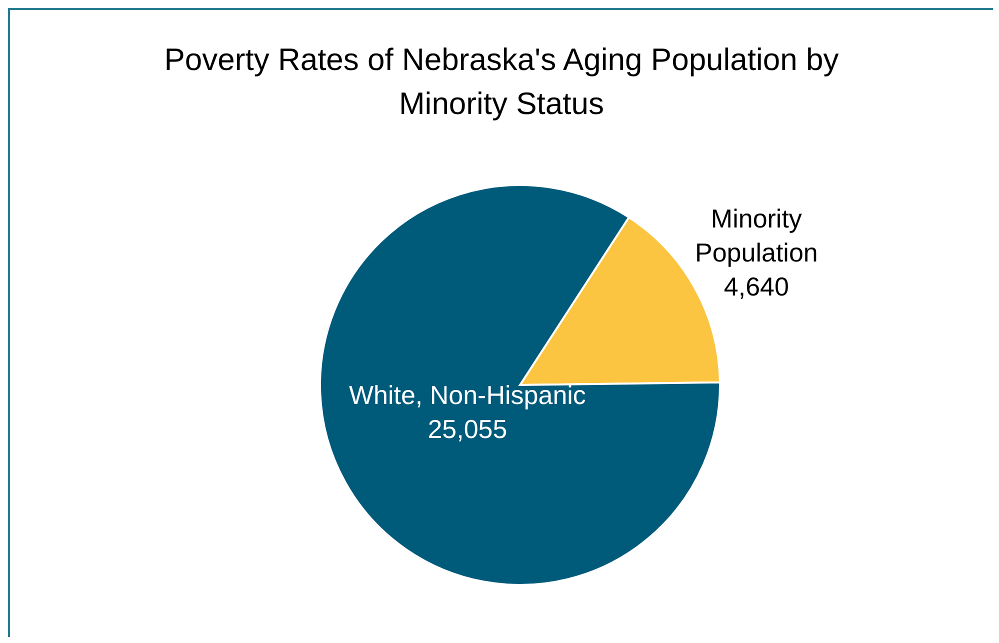 The image size is (999, 643). I want to click on data-label: 4,640, so click(756, 286).